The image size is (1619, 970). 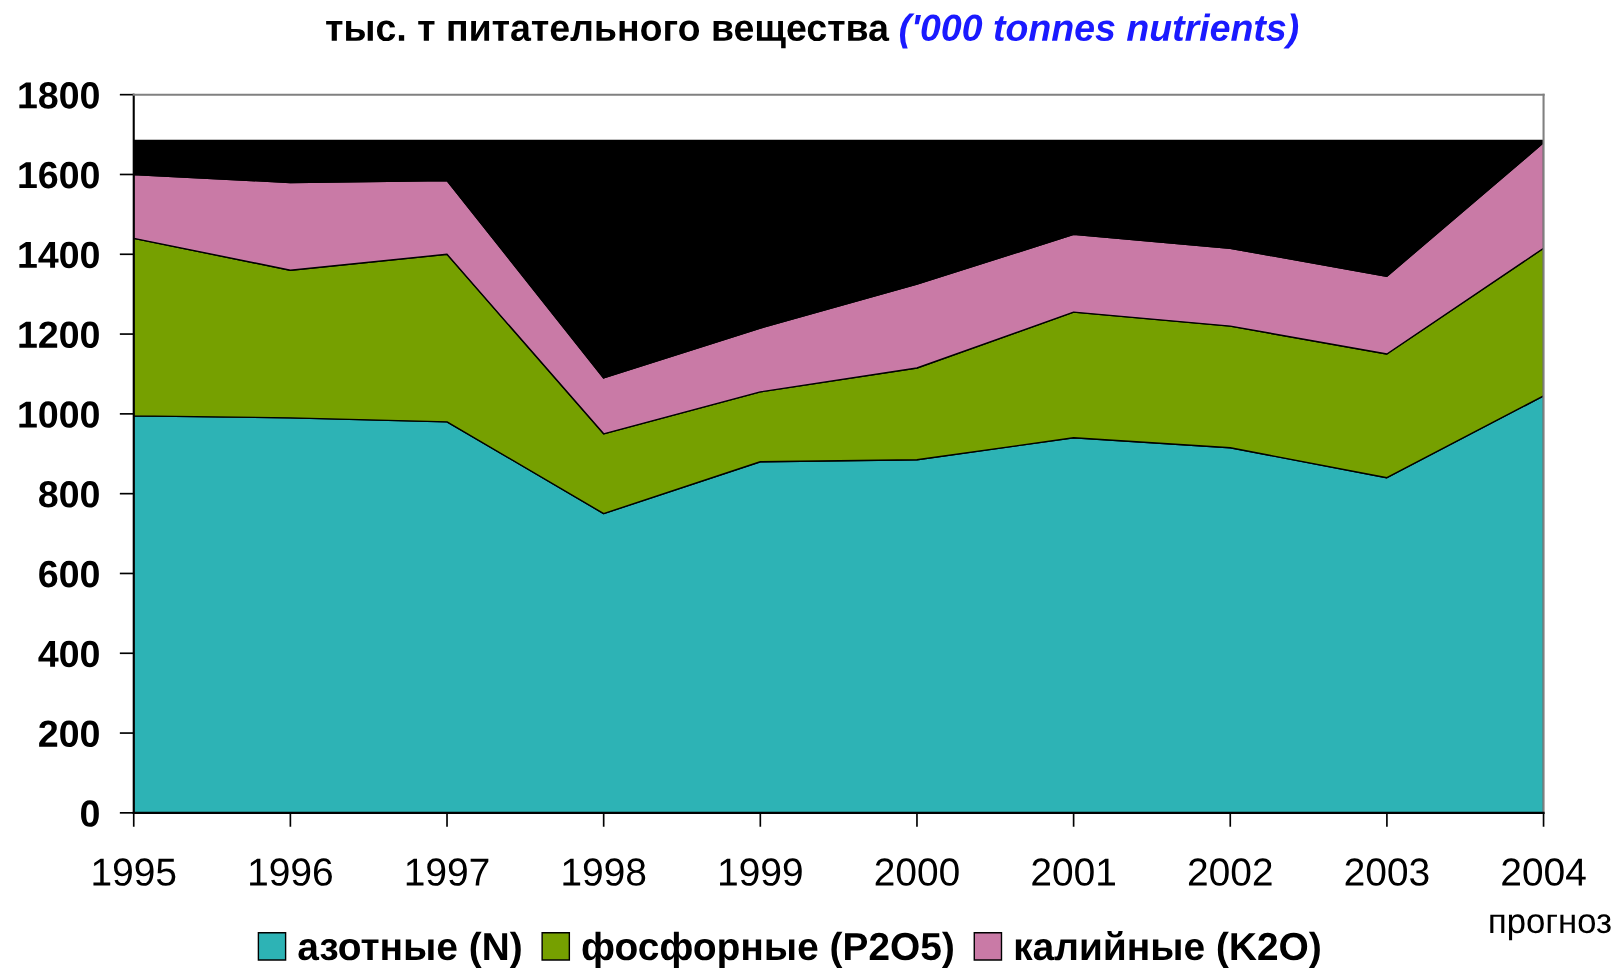 I want to click on y-tick-label: 1800, so click(x=59, y=95).